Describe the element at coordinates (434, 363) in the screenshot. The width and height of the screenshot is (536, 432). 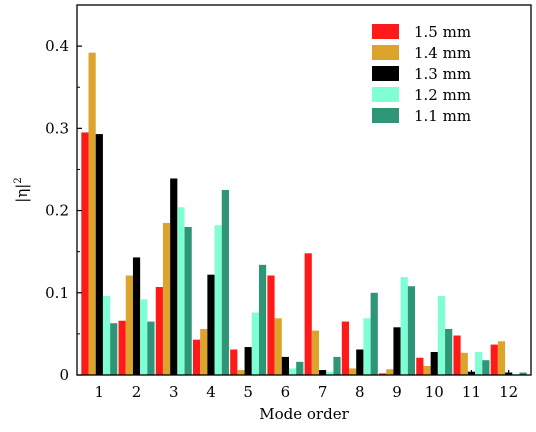
I see `bar-1.3-mm-mode-10` at that location.